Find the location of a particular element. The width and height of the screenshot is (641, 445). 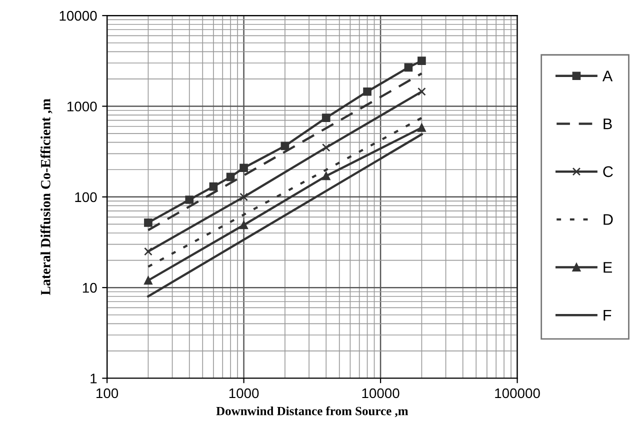

legend-label: F is located at coordinates (608, 315).